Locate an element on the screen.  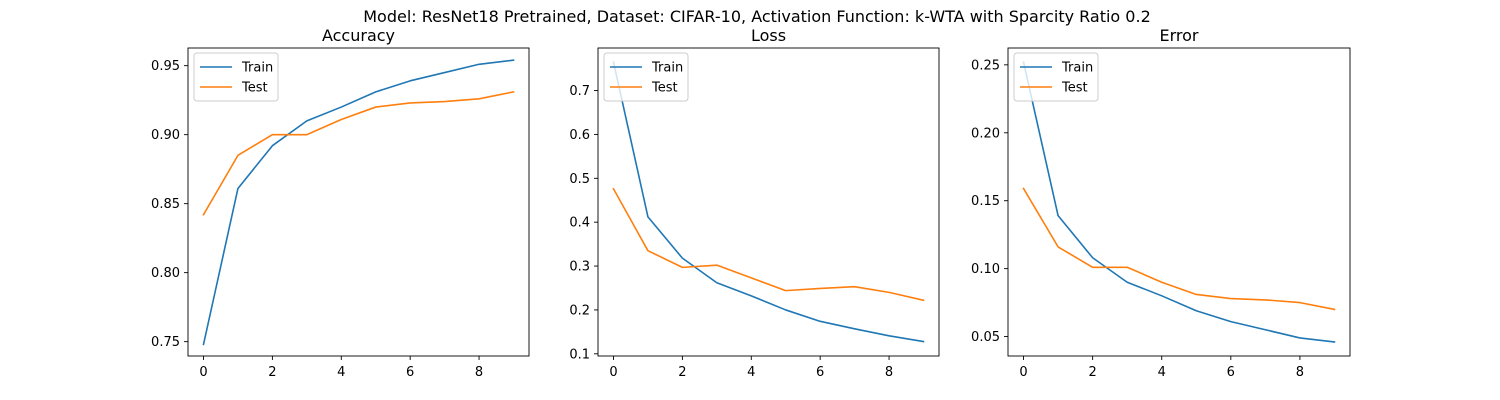
y-tick-label: 0.95 is located at coordinates (165, 66).